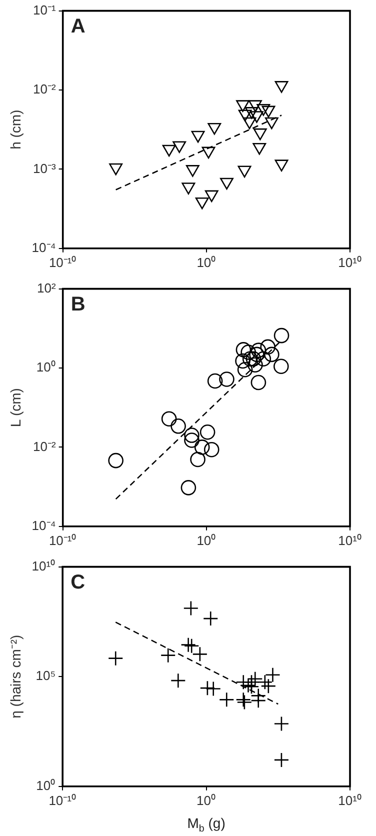 Image resolution: width=376 pixels, height=836 pixels. What do you see at coordinates (15, 408) in the screenshot?
I see `y-axis-title: L (cm)` at bounding box center [15, 408].